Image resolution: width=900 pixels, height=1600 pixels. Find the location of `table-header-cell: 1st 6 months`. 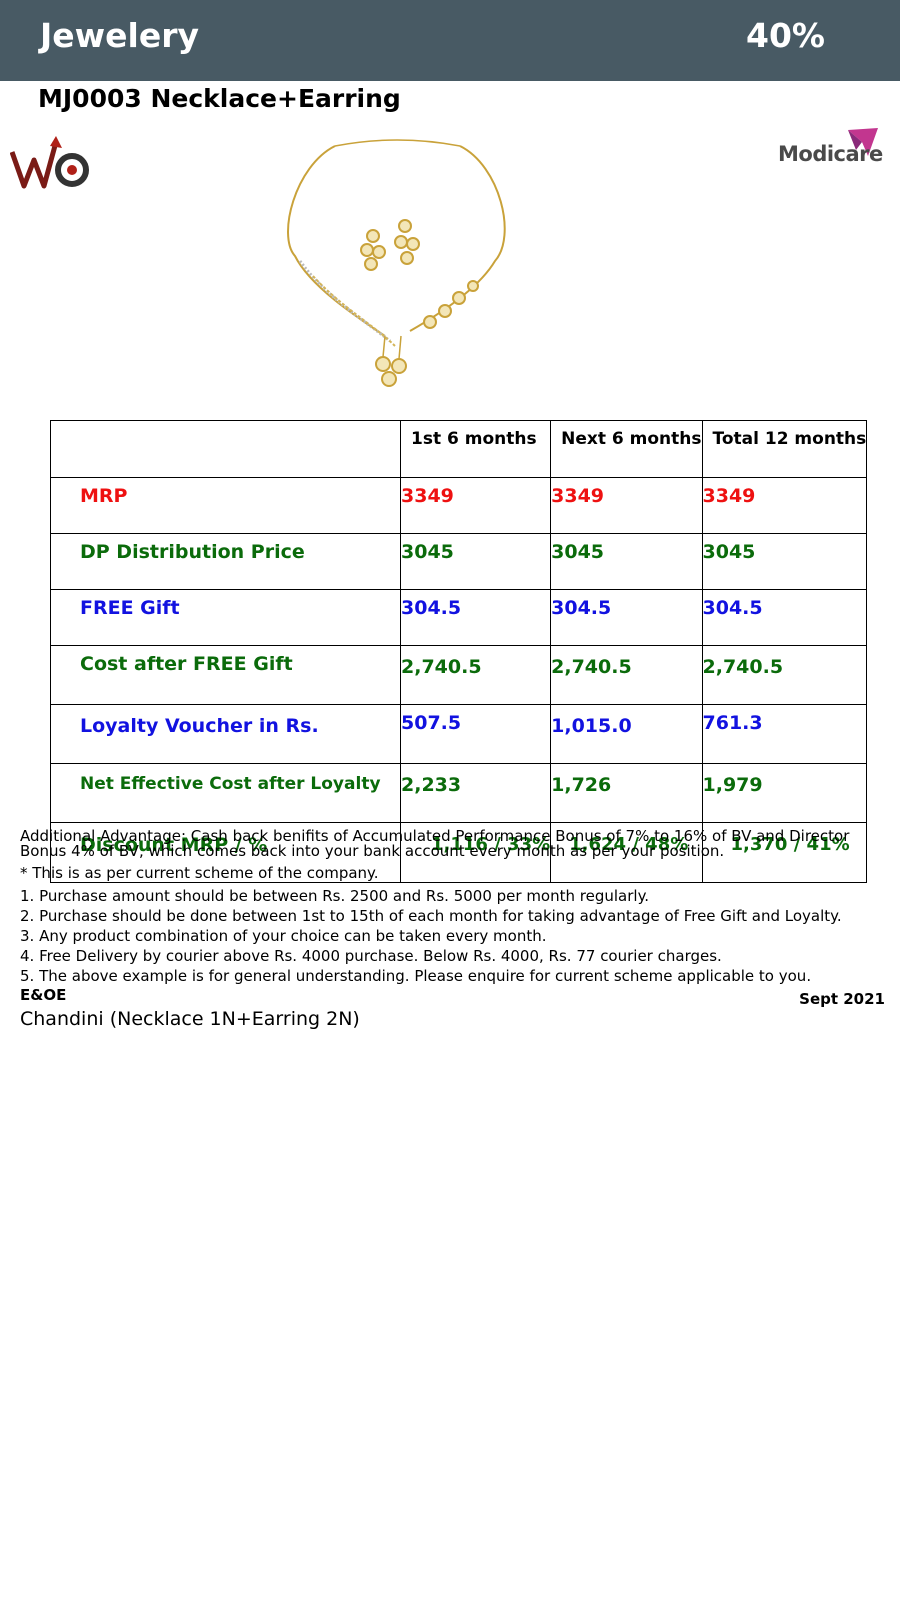

table-header-cell: 1st 6 months is located at coordinates (475, 449).